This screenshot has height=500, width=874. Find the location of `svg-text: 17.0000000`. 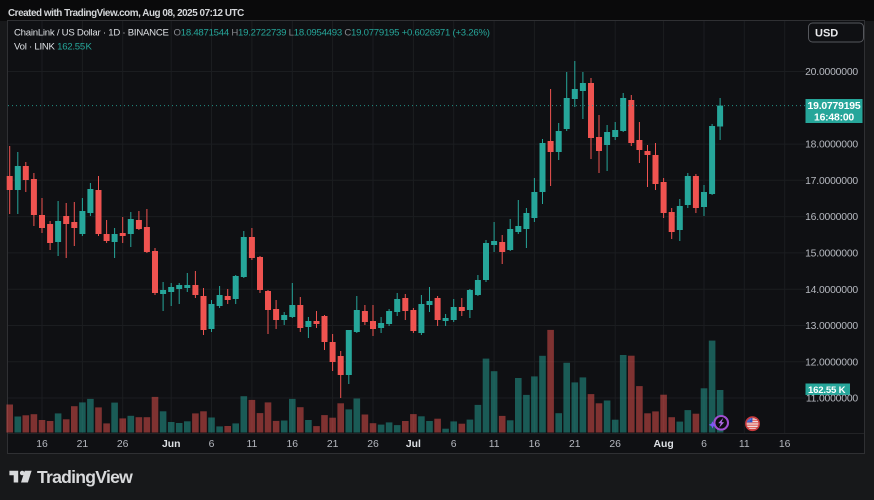

svg-text: 17.0000000 is located at coordinates (831, 181).